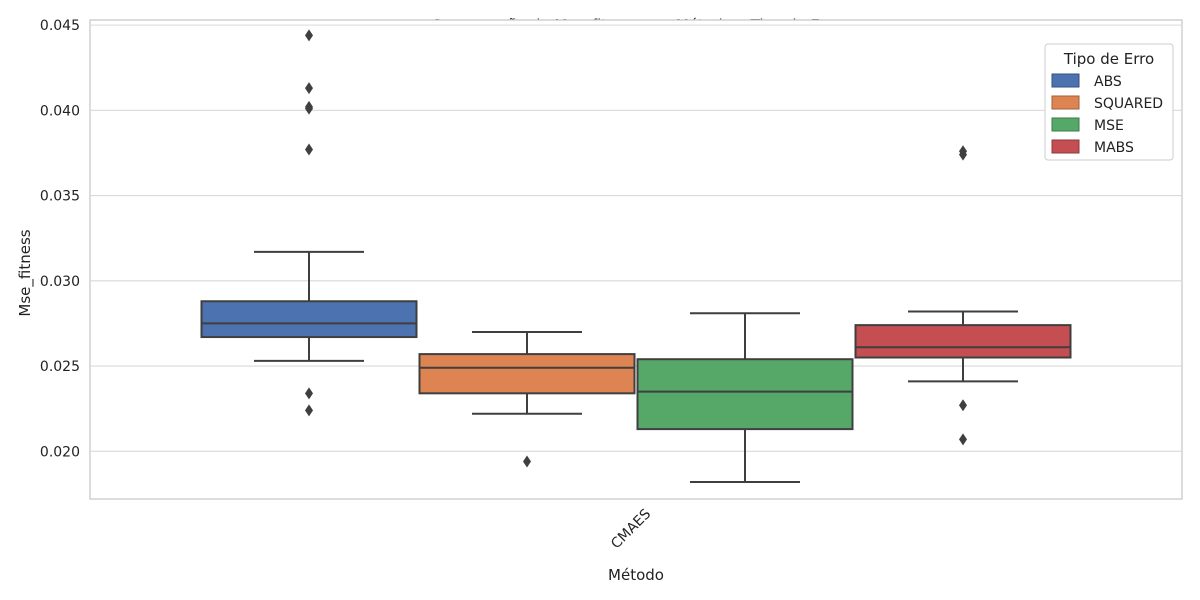  What do you see at coordinates (1128, 104) in the screenshot?
I see `legend-label-squared: SQUARED` at bounding box center [1128, 104].